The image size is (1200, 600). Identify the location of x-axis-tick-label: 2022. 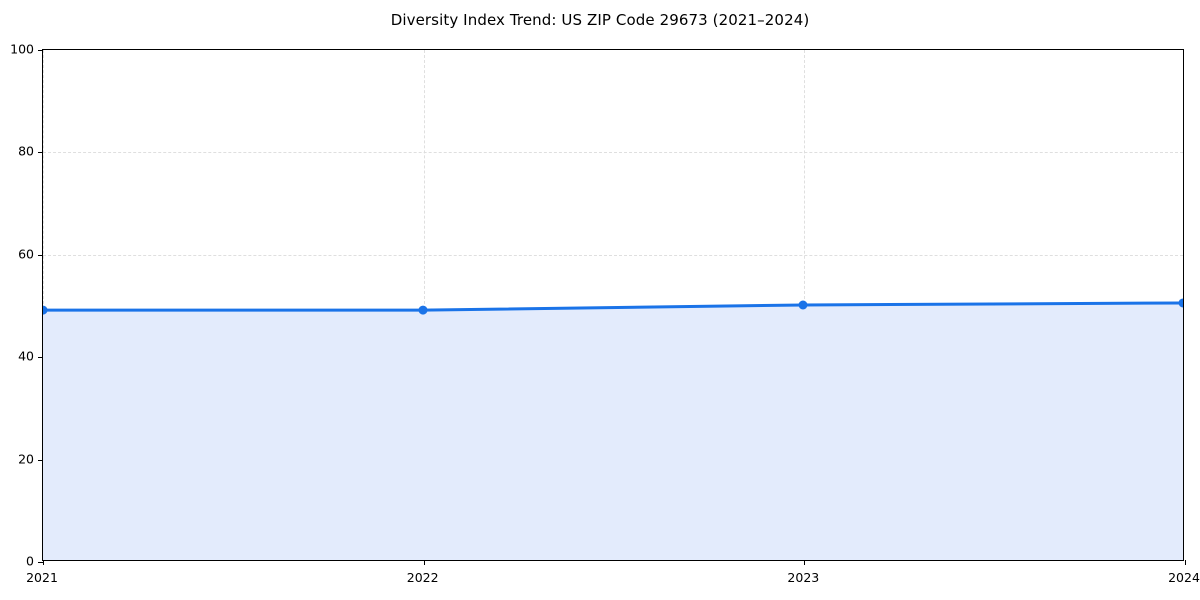
(422, 577).